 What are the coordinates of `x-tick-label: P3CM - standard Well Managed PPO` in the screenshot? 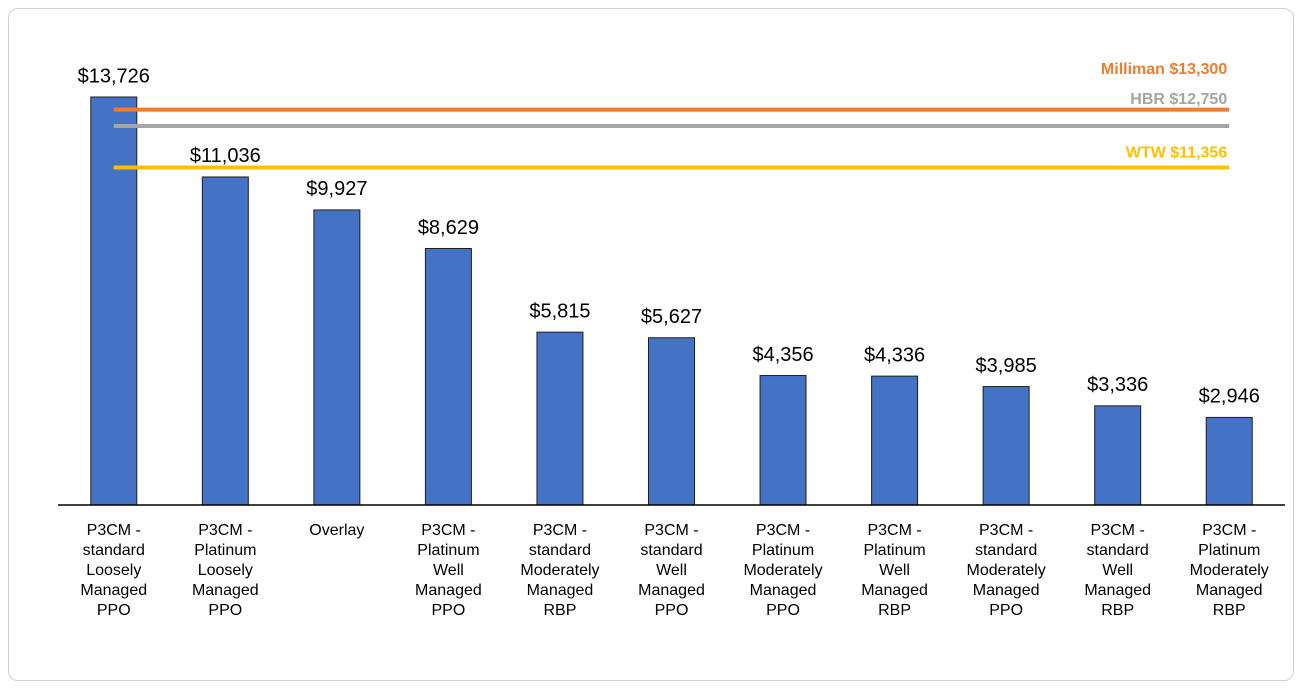 It's located at (671, 570).